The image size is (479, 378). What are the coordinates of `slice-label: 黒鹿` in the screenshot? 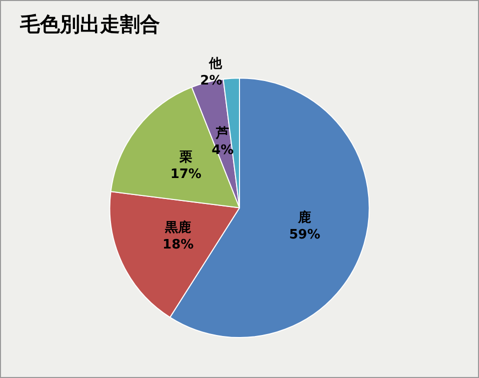 It's located at (178, 228).